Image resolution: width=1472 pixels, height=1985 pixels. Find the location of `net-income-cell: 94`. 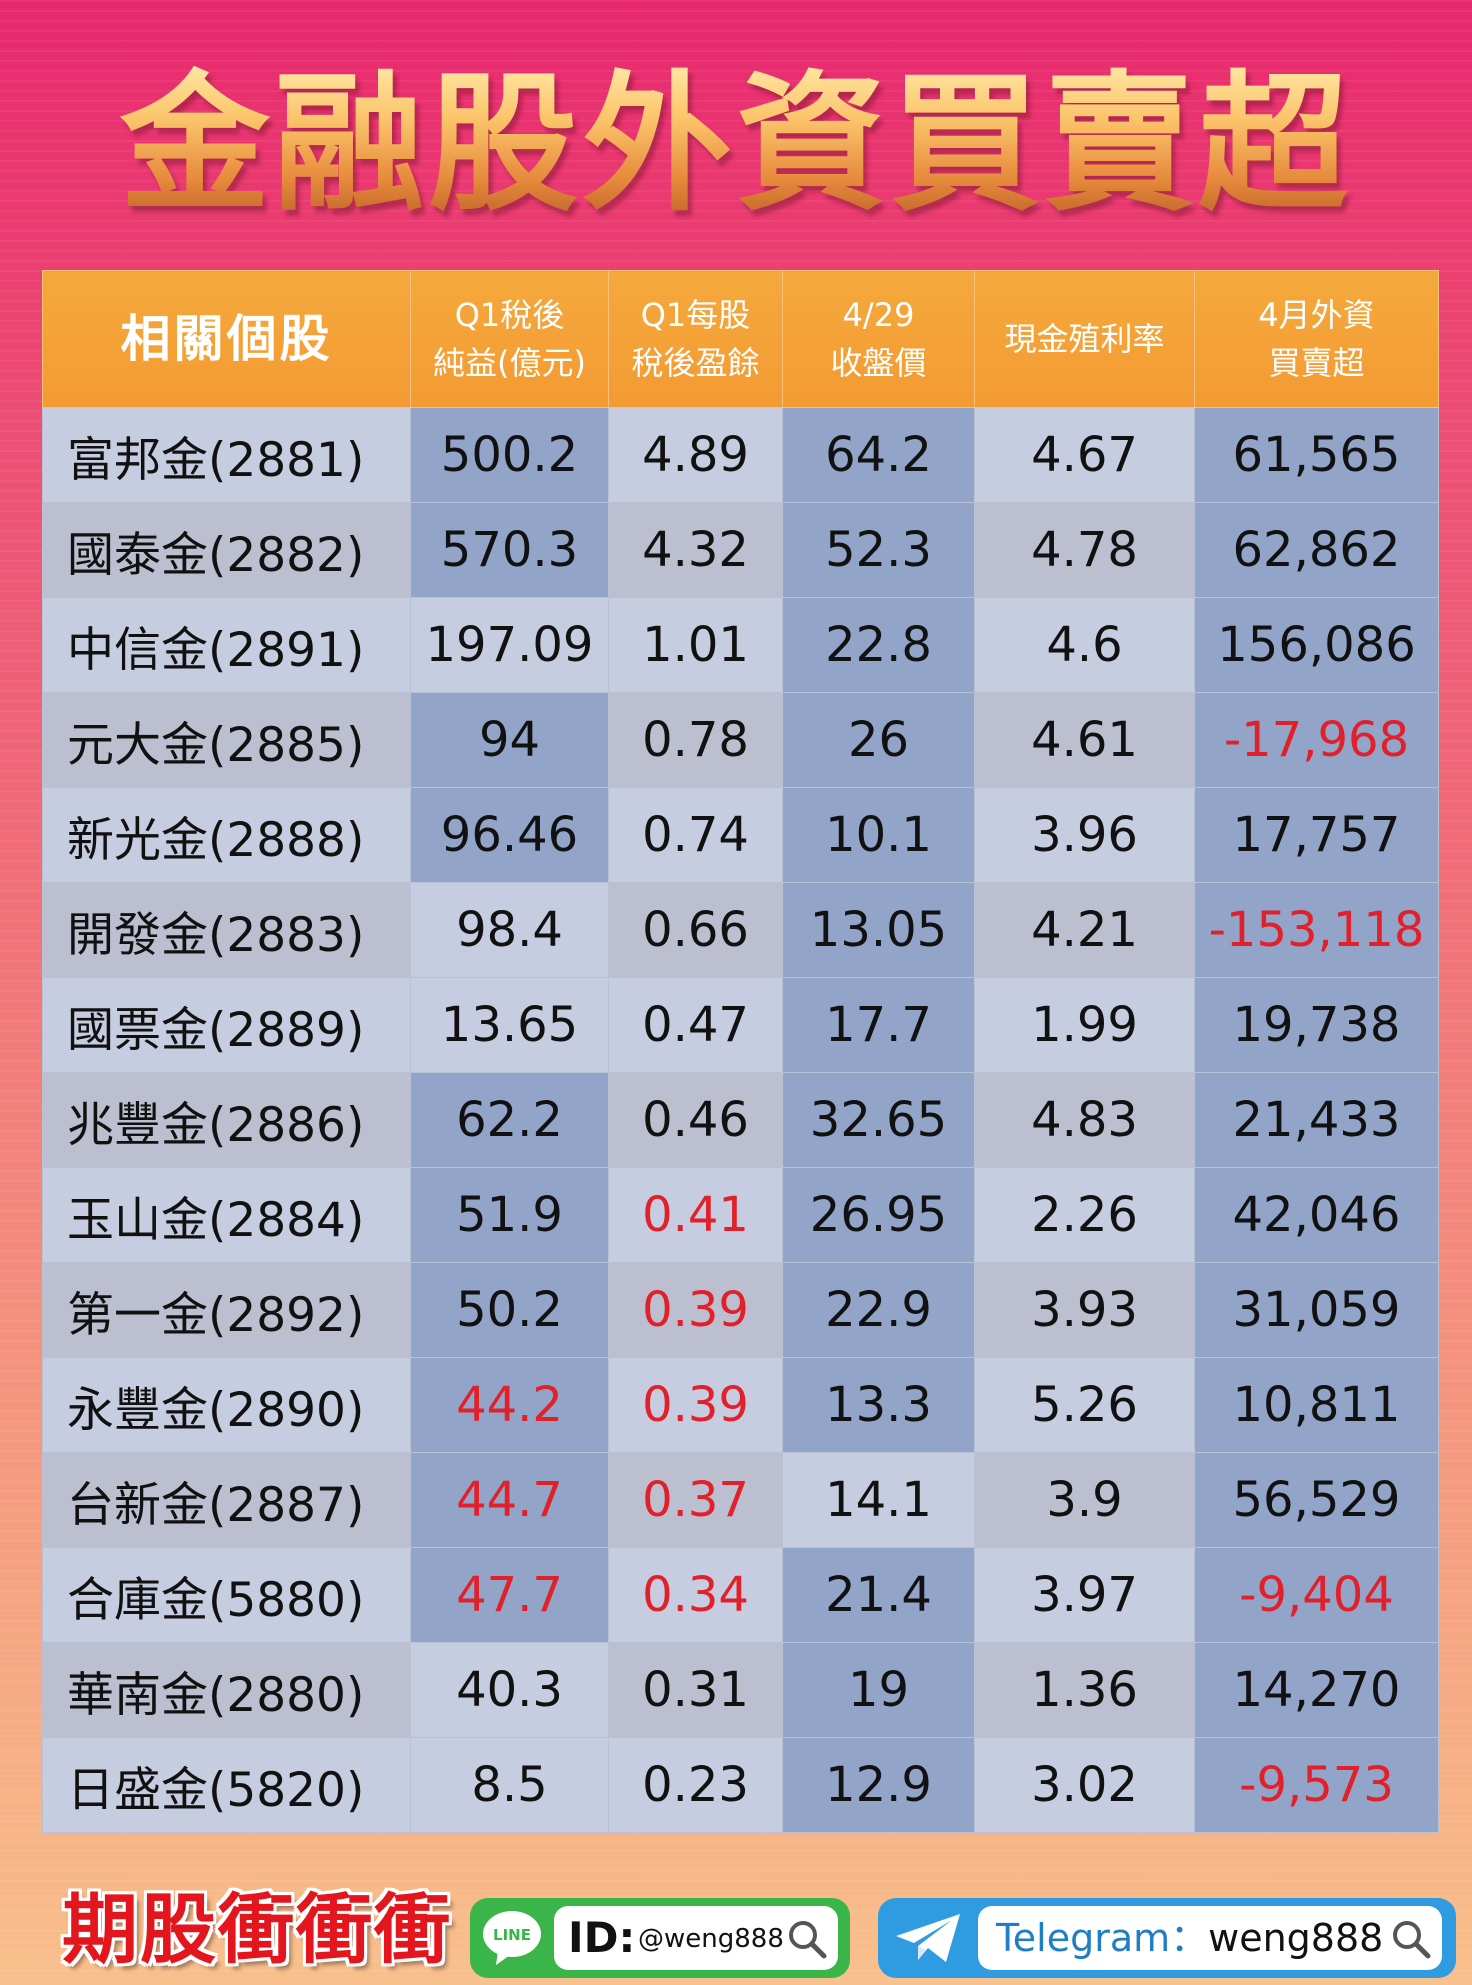

net-income-cell: 94 is located at coordinates (509, 740).